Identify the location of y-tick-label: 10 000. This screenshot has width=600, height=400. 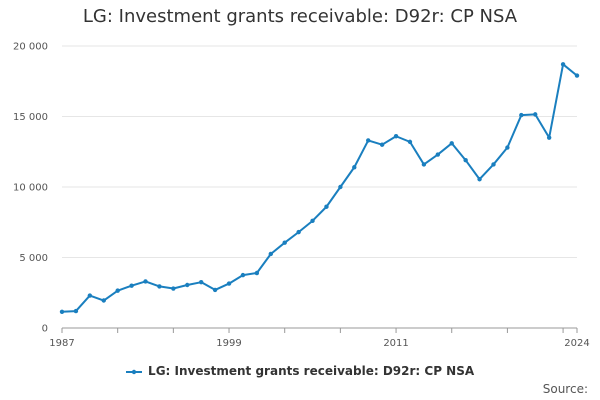
(30, 188).